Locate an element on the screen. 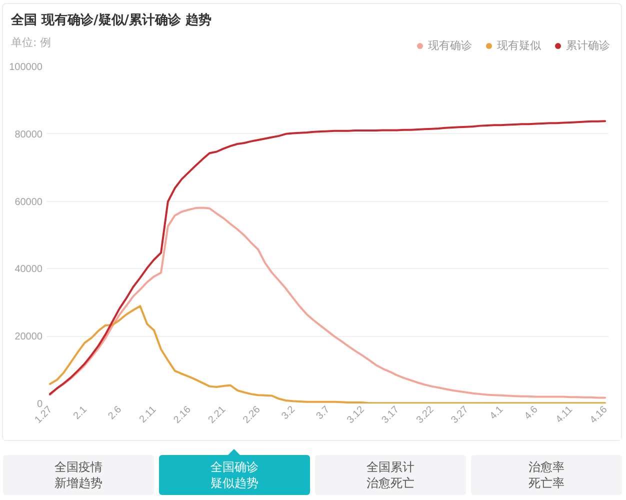 The width and height of the screenshot is (626, 500). y-tick-label: 100000 is located at coordinates (26, 67).